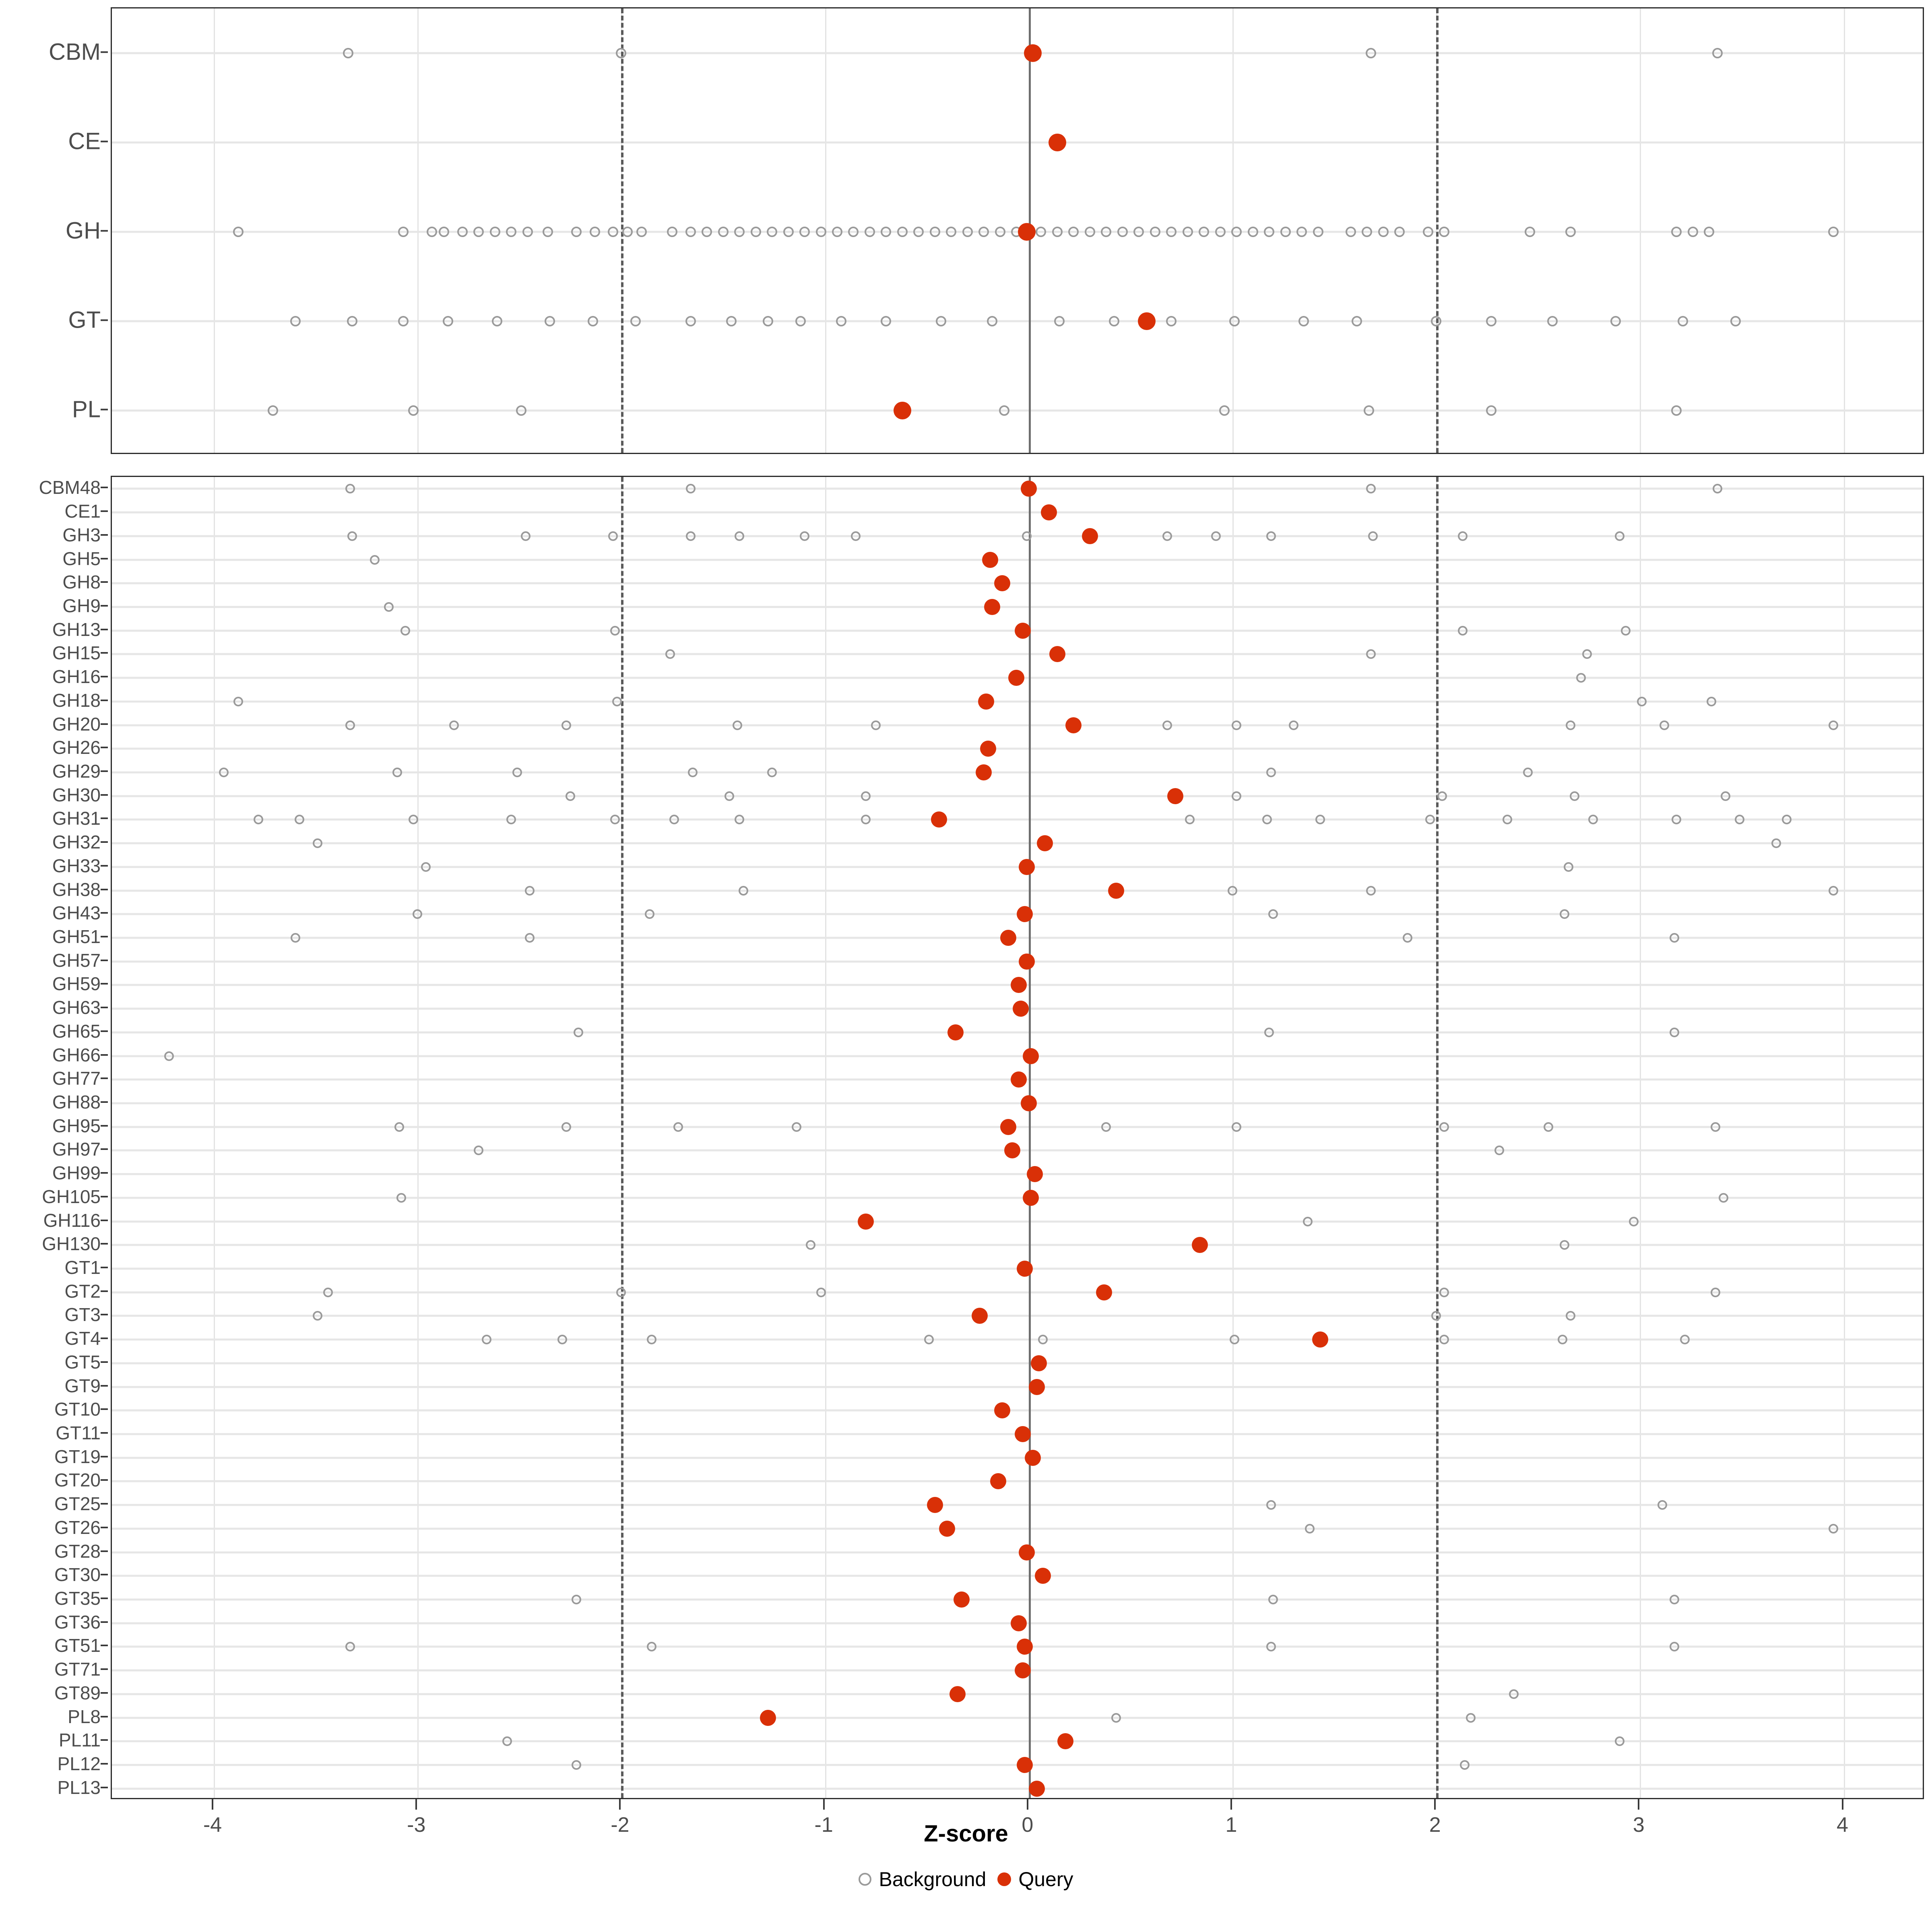  I want to click on x-axis-tick-label: -3, so click(416, 1825).